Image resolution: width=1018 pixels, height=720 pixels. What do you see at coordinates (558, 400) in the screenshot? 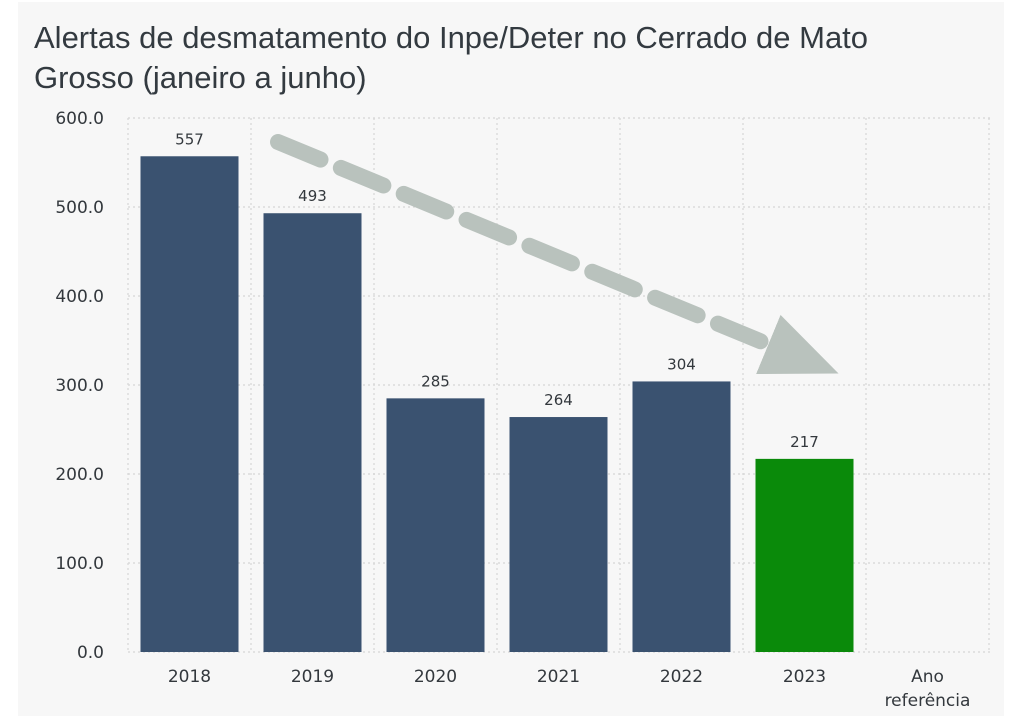
I see `data-label-2021: 264` at bounding box center [558, 400].